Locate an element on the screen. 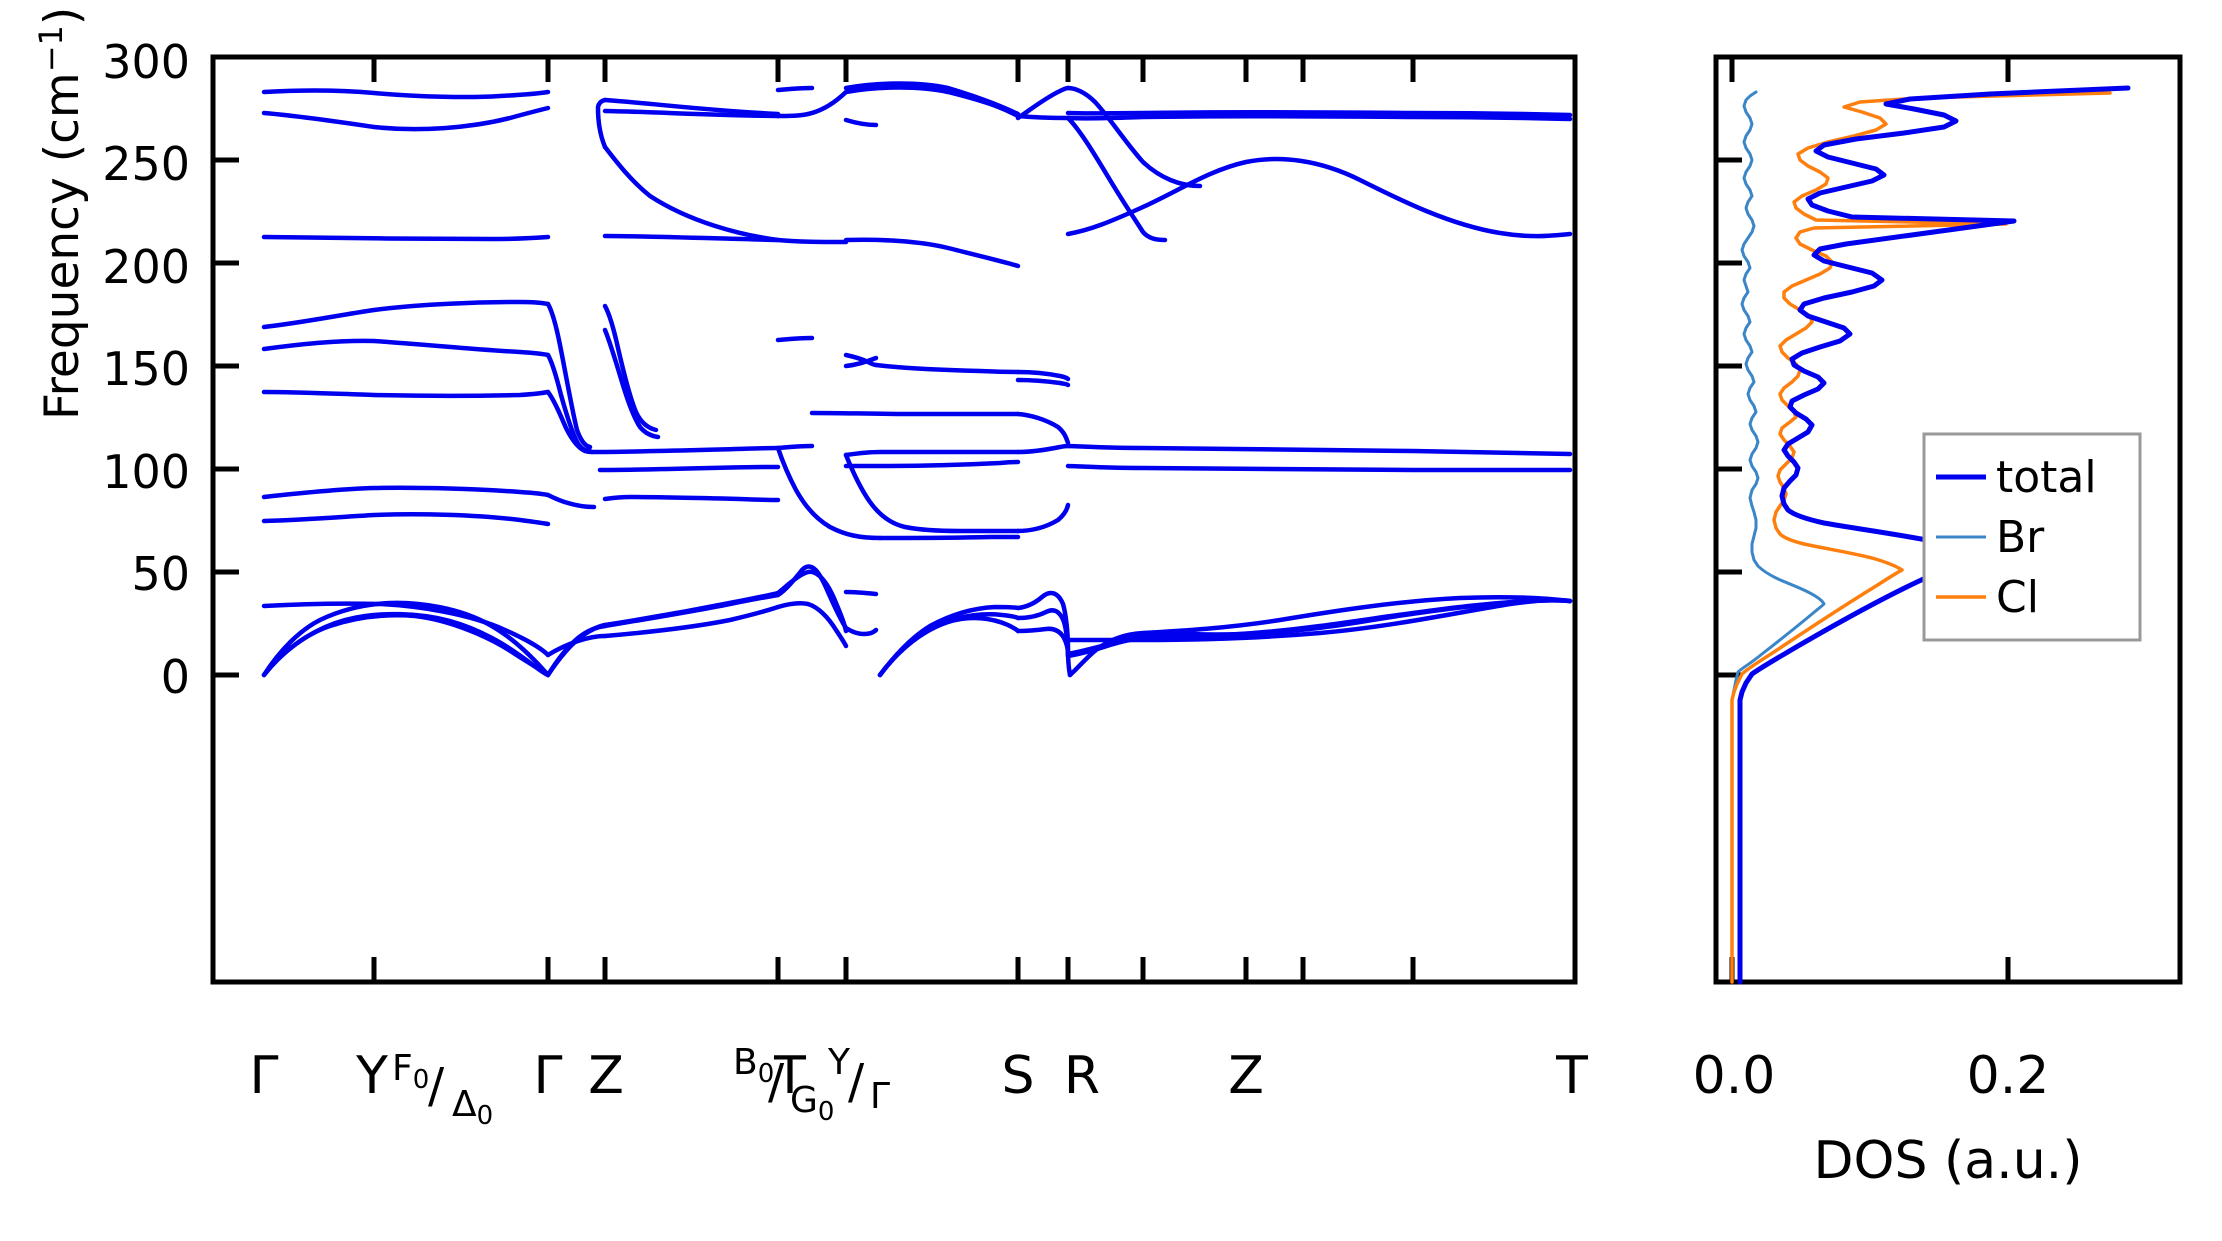 The width and height of the screenshot is (2222, 1241). band-branch-9b is located at coordinates (570, 422).